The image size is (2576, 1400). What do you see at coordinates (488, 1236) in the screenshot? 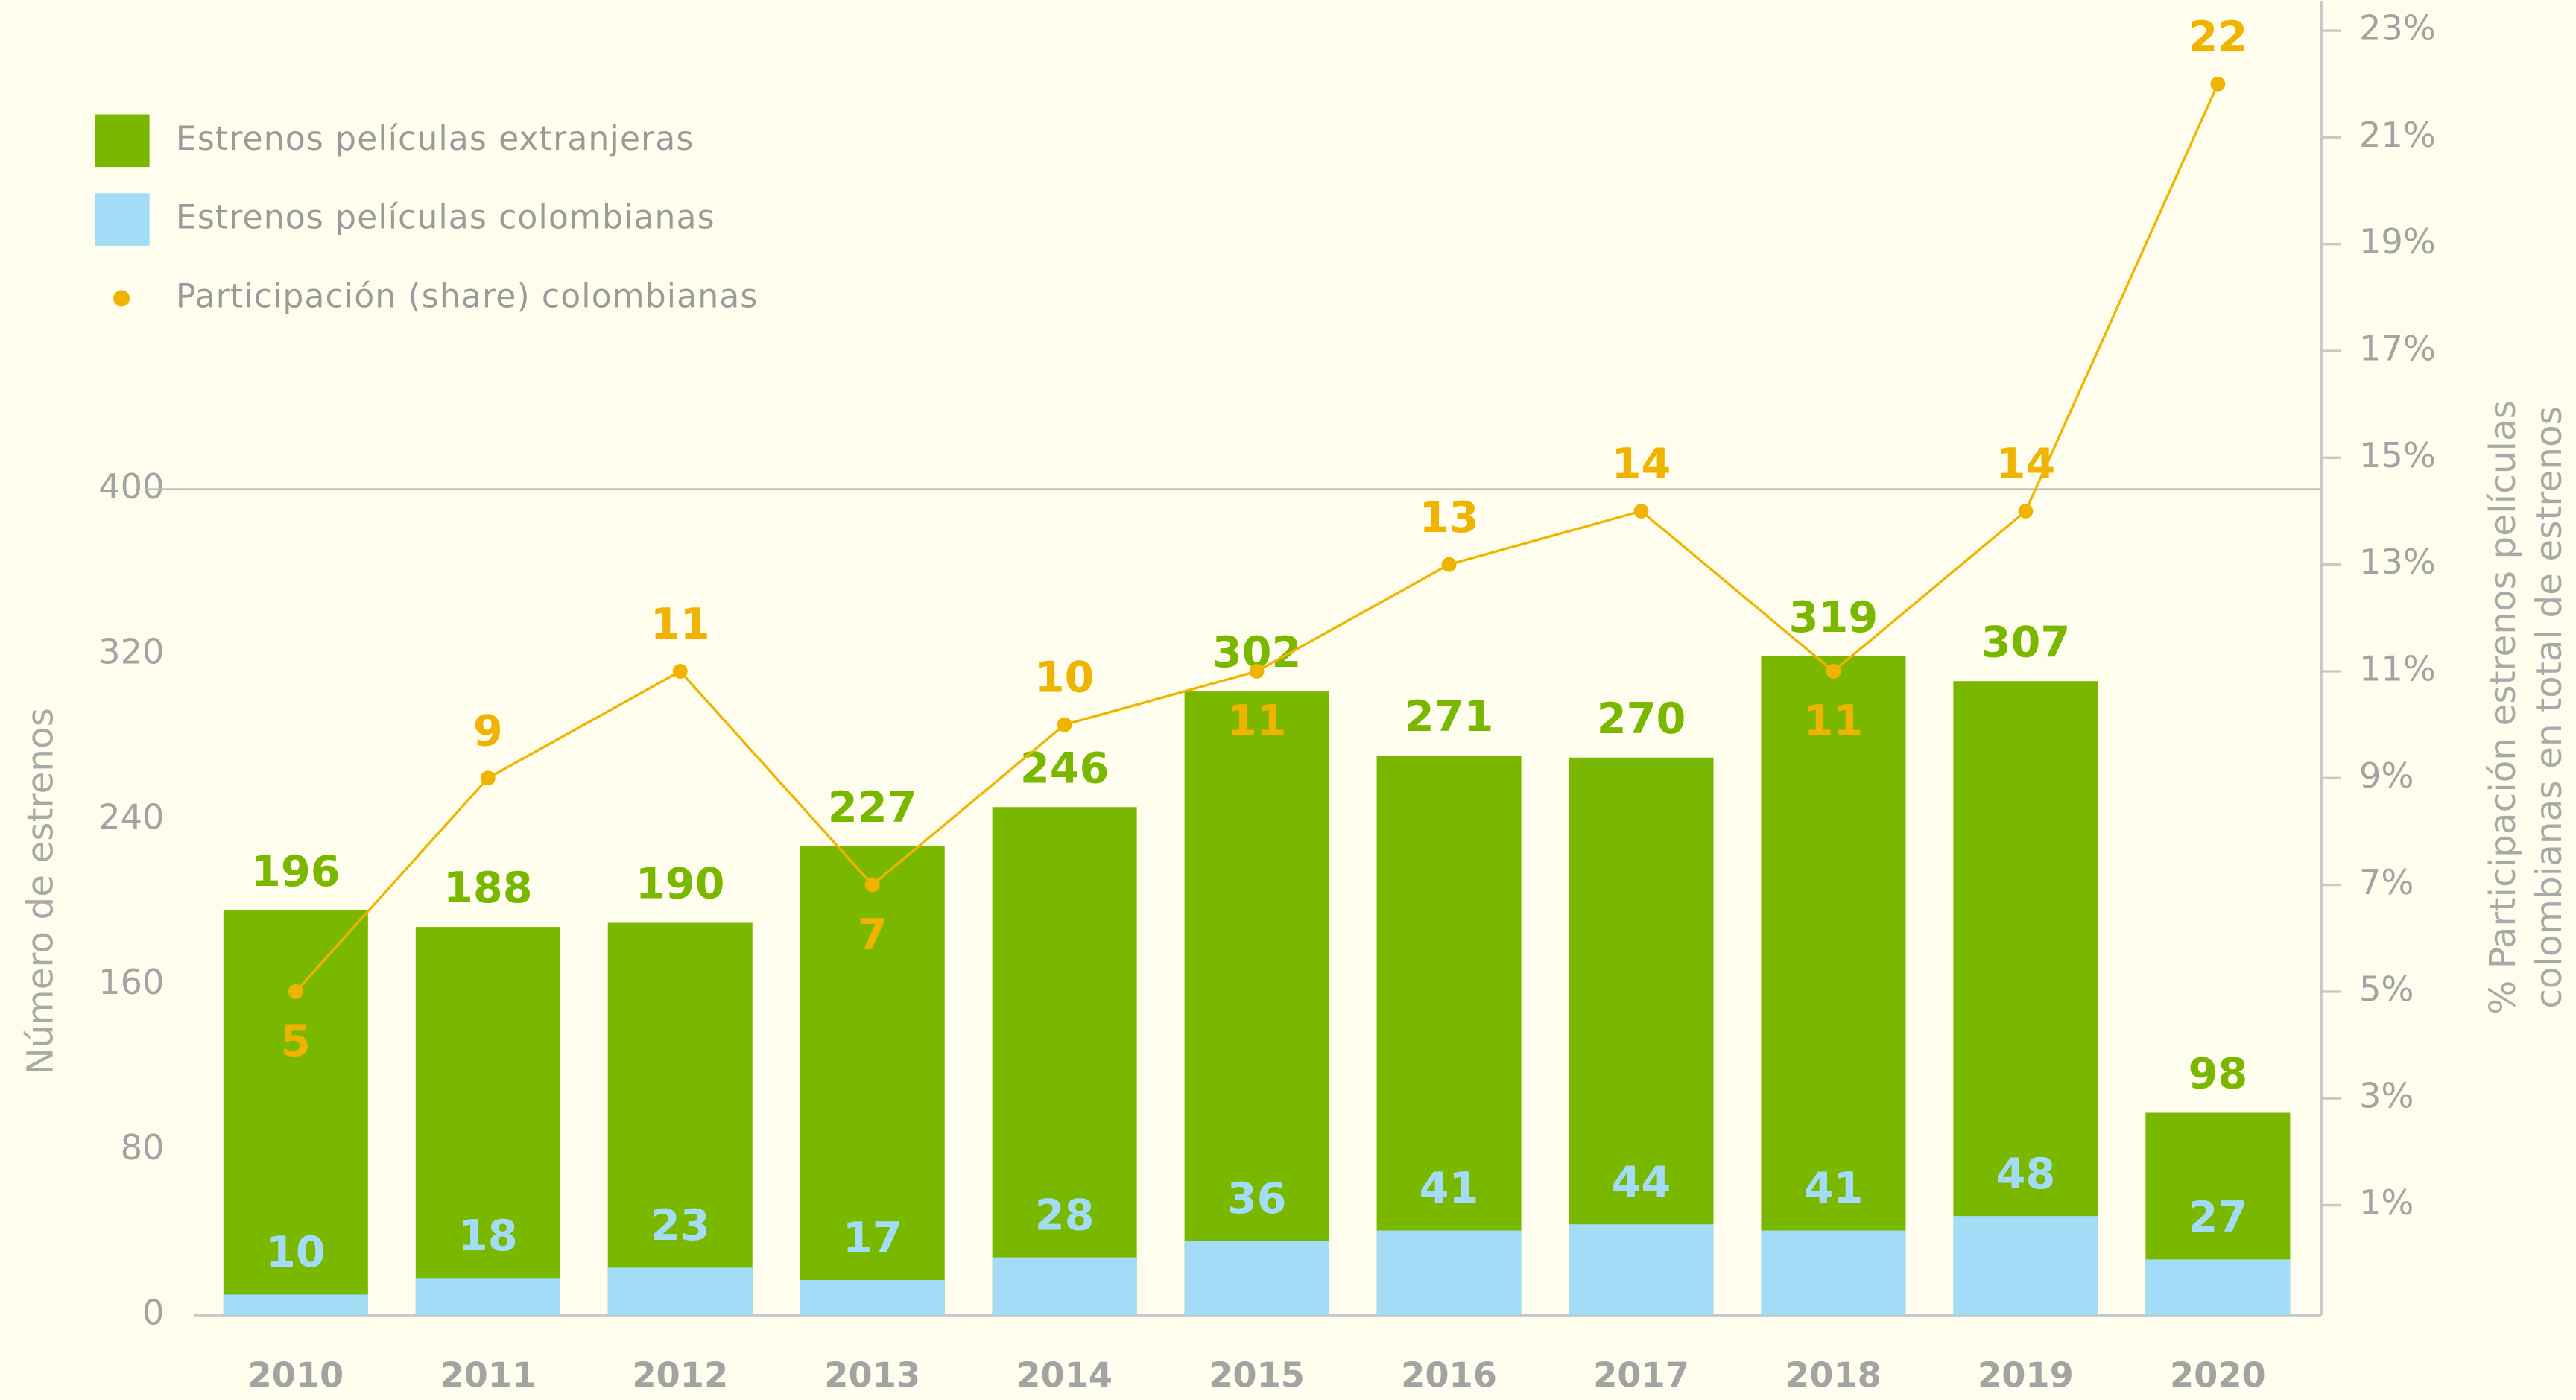
I see `data-label: 18` at bounding box center [488, 1236].